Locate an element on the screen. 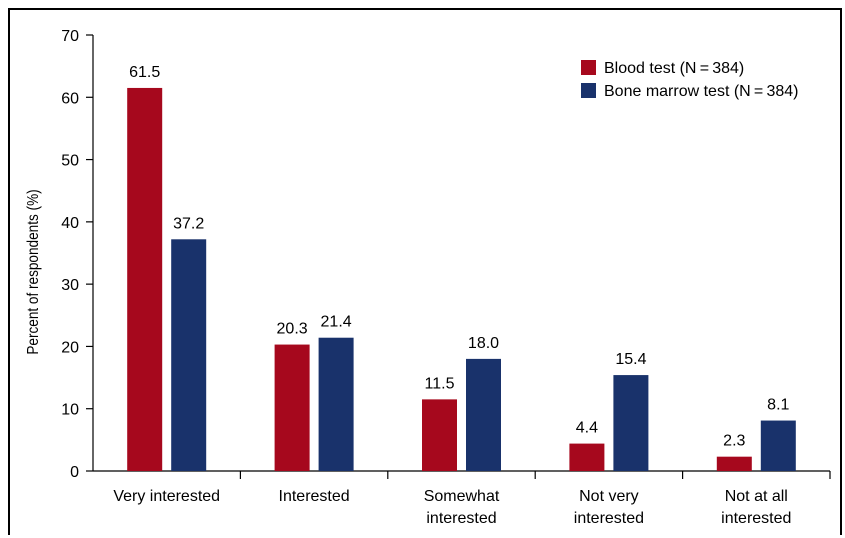 This screenshot has width=845, height=538. y-tick-label: 30 is located at coordinates (70, 285).